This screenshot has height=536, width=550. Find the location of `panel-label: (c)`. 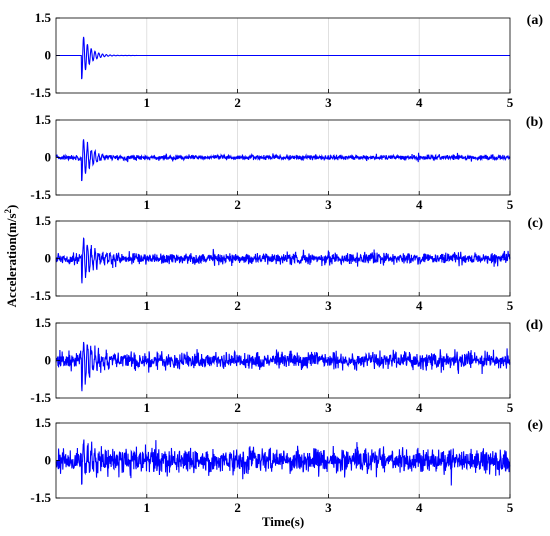

panel-label: (c) is located at coordinates (535, 223).